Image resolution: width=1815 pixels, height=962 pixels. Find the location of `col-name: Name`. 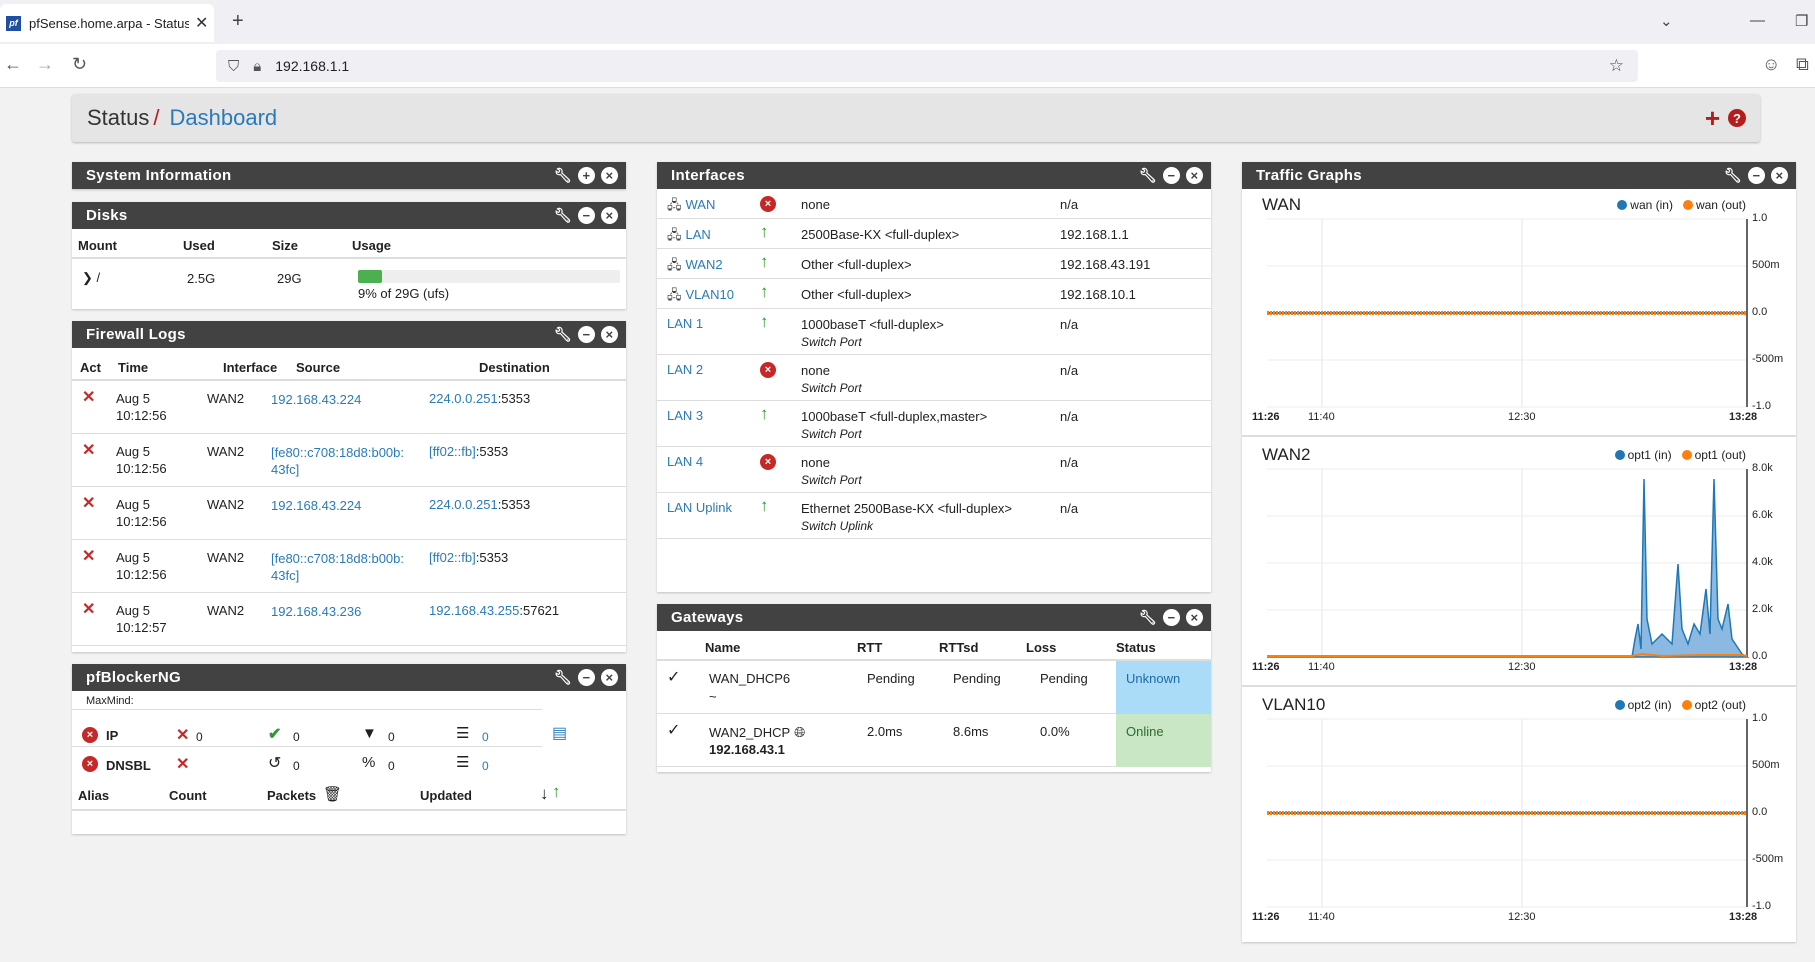

col-name: Name is located at coordinates (723, 647).